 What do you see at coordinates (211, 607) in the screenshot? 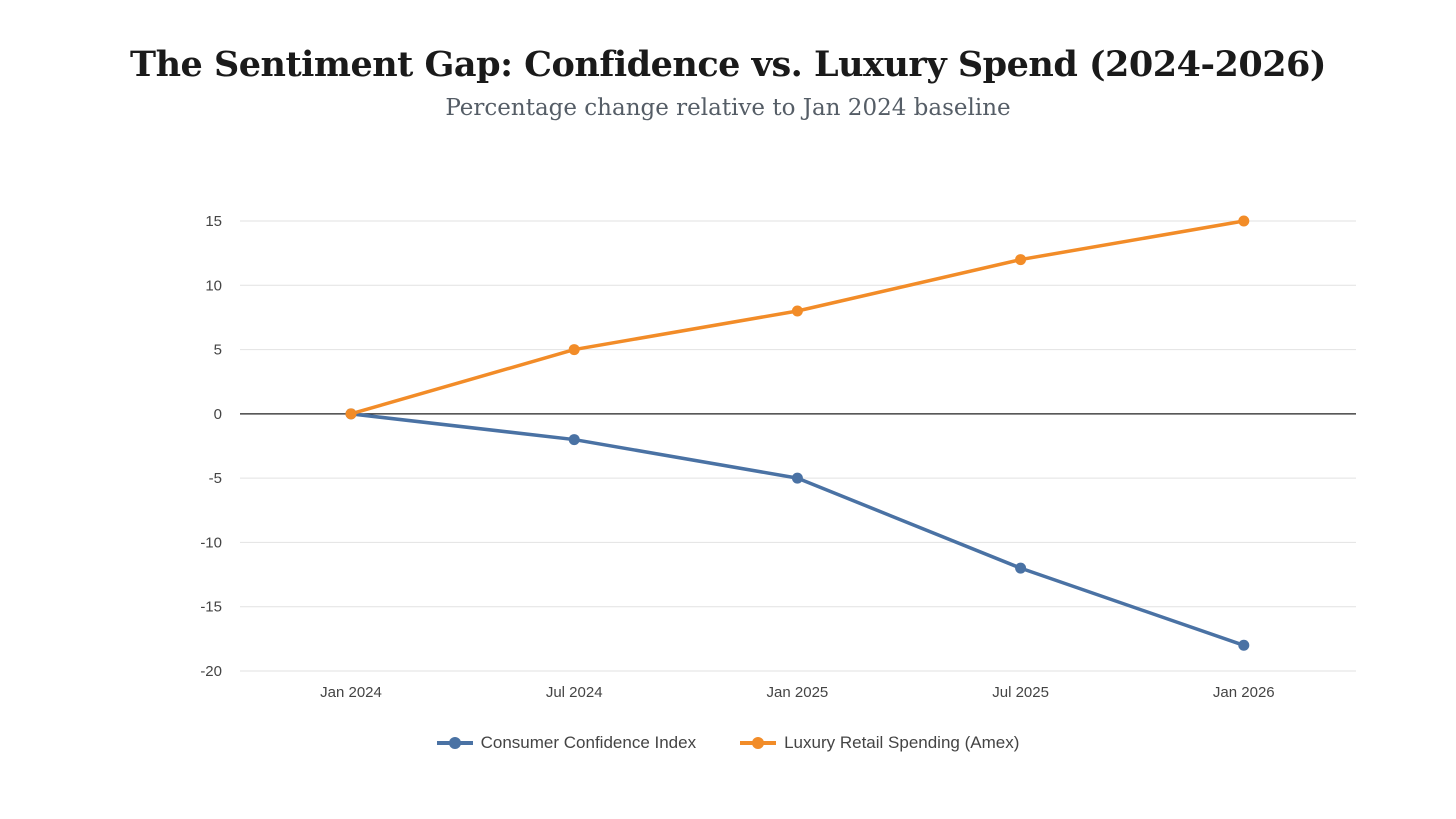
I see `y-tick-label: -15` at bounding box center [211, 607].